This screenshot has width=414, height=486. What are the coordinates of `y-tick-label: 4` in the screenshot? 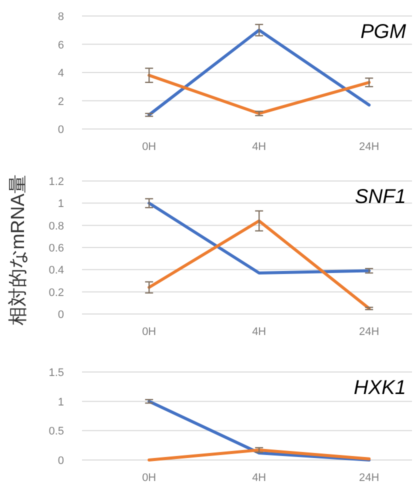 It's located at (61, 74).